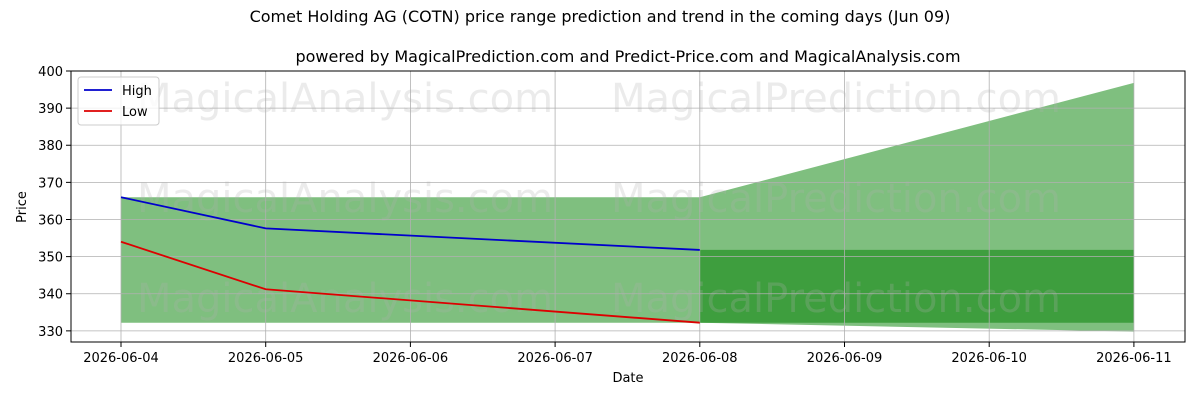  Describe the element at coordinates (135, 112) in the screenshot. I see `legend-label-low: Low` at that location.